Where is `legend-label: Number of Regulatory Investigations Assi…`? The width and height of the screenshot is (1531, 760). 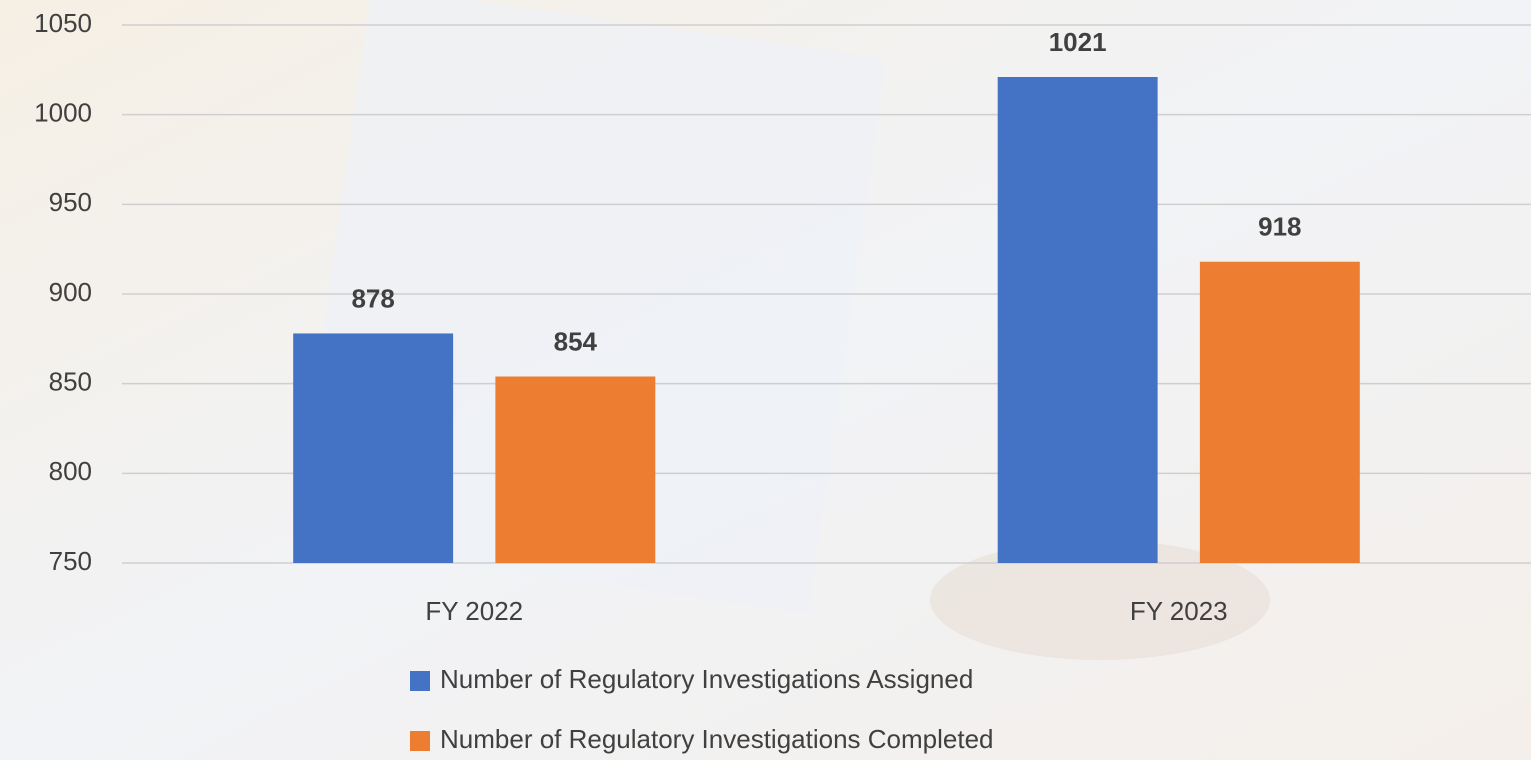 legend-label: Number of Regulatory Investigations Assi… is located at coordinates (706, 679).